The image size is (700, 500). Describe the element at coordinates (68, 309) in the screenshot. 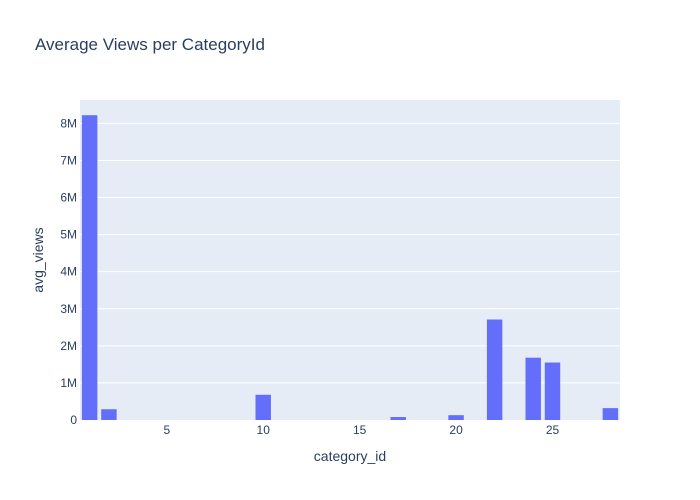

I see `y-tick-label: 3M` at that location.